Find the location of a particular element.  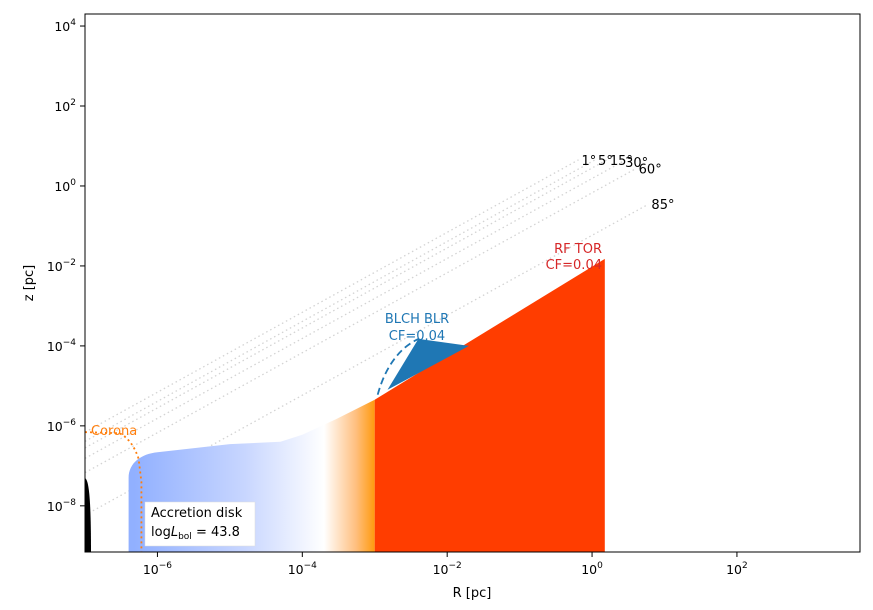

black-hole-shape is located at coordinates (88, 515).